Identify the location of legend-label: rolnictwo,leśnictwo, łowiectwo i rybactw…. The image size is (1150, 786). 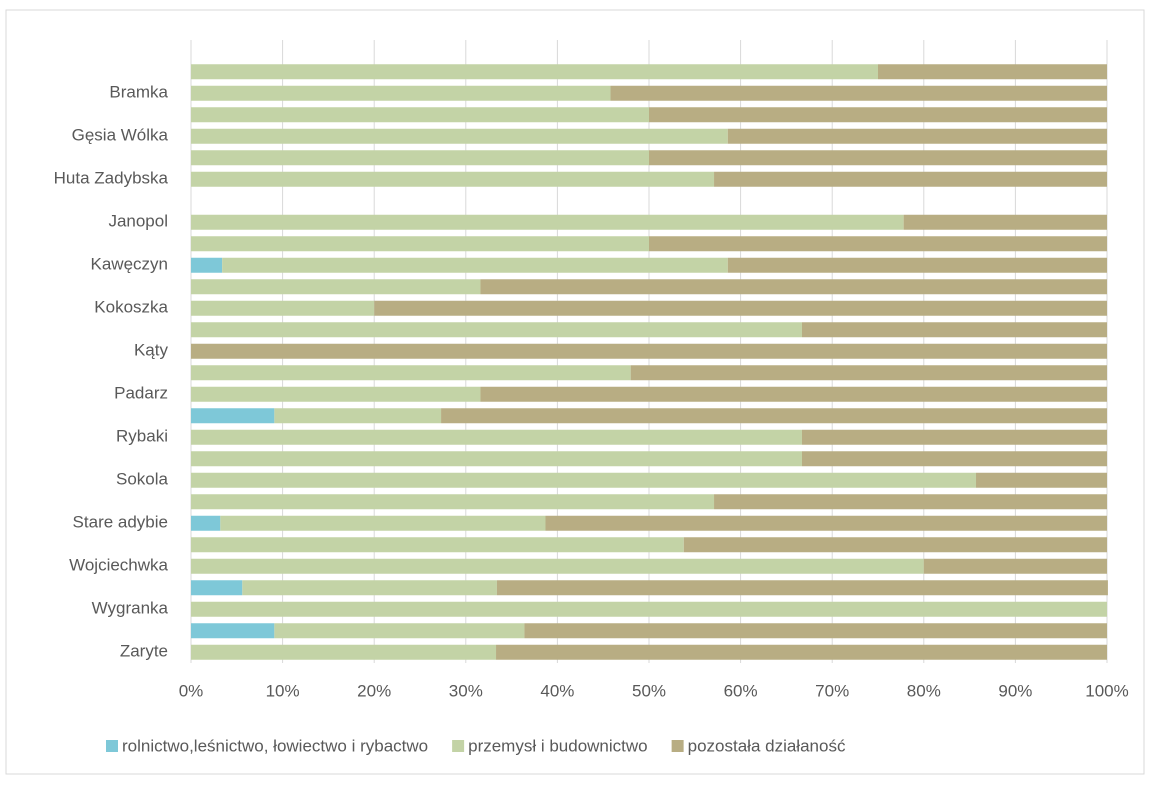
(275, 745).